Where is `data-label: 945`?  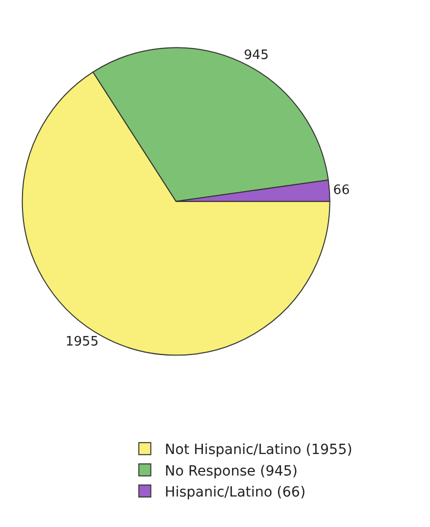 data-label: 945 is located at coordinates (256, 55).